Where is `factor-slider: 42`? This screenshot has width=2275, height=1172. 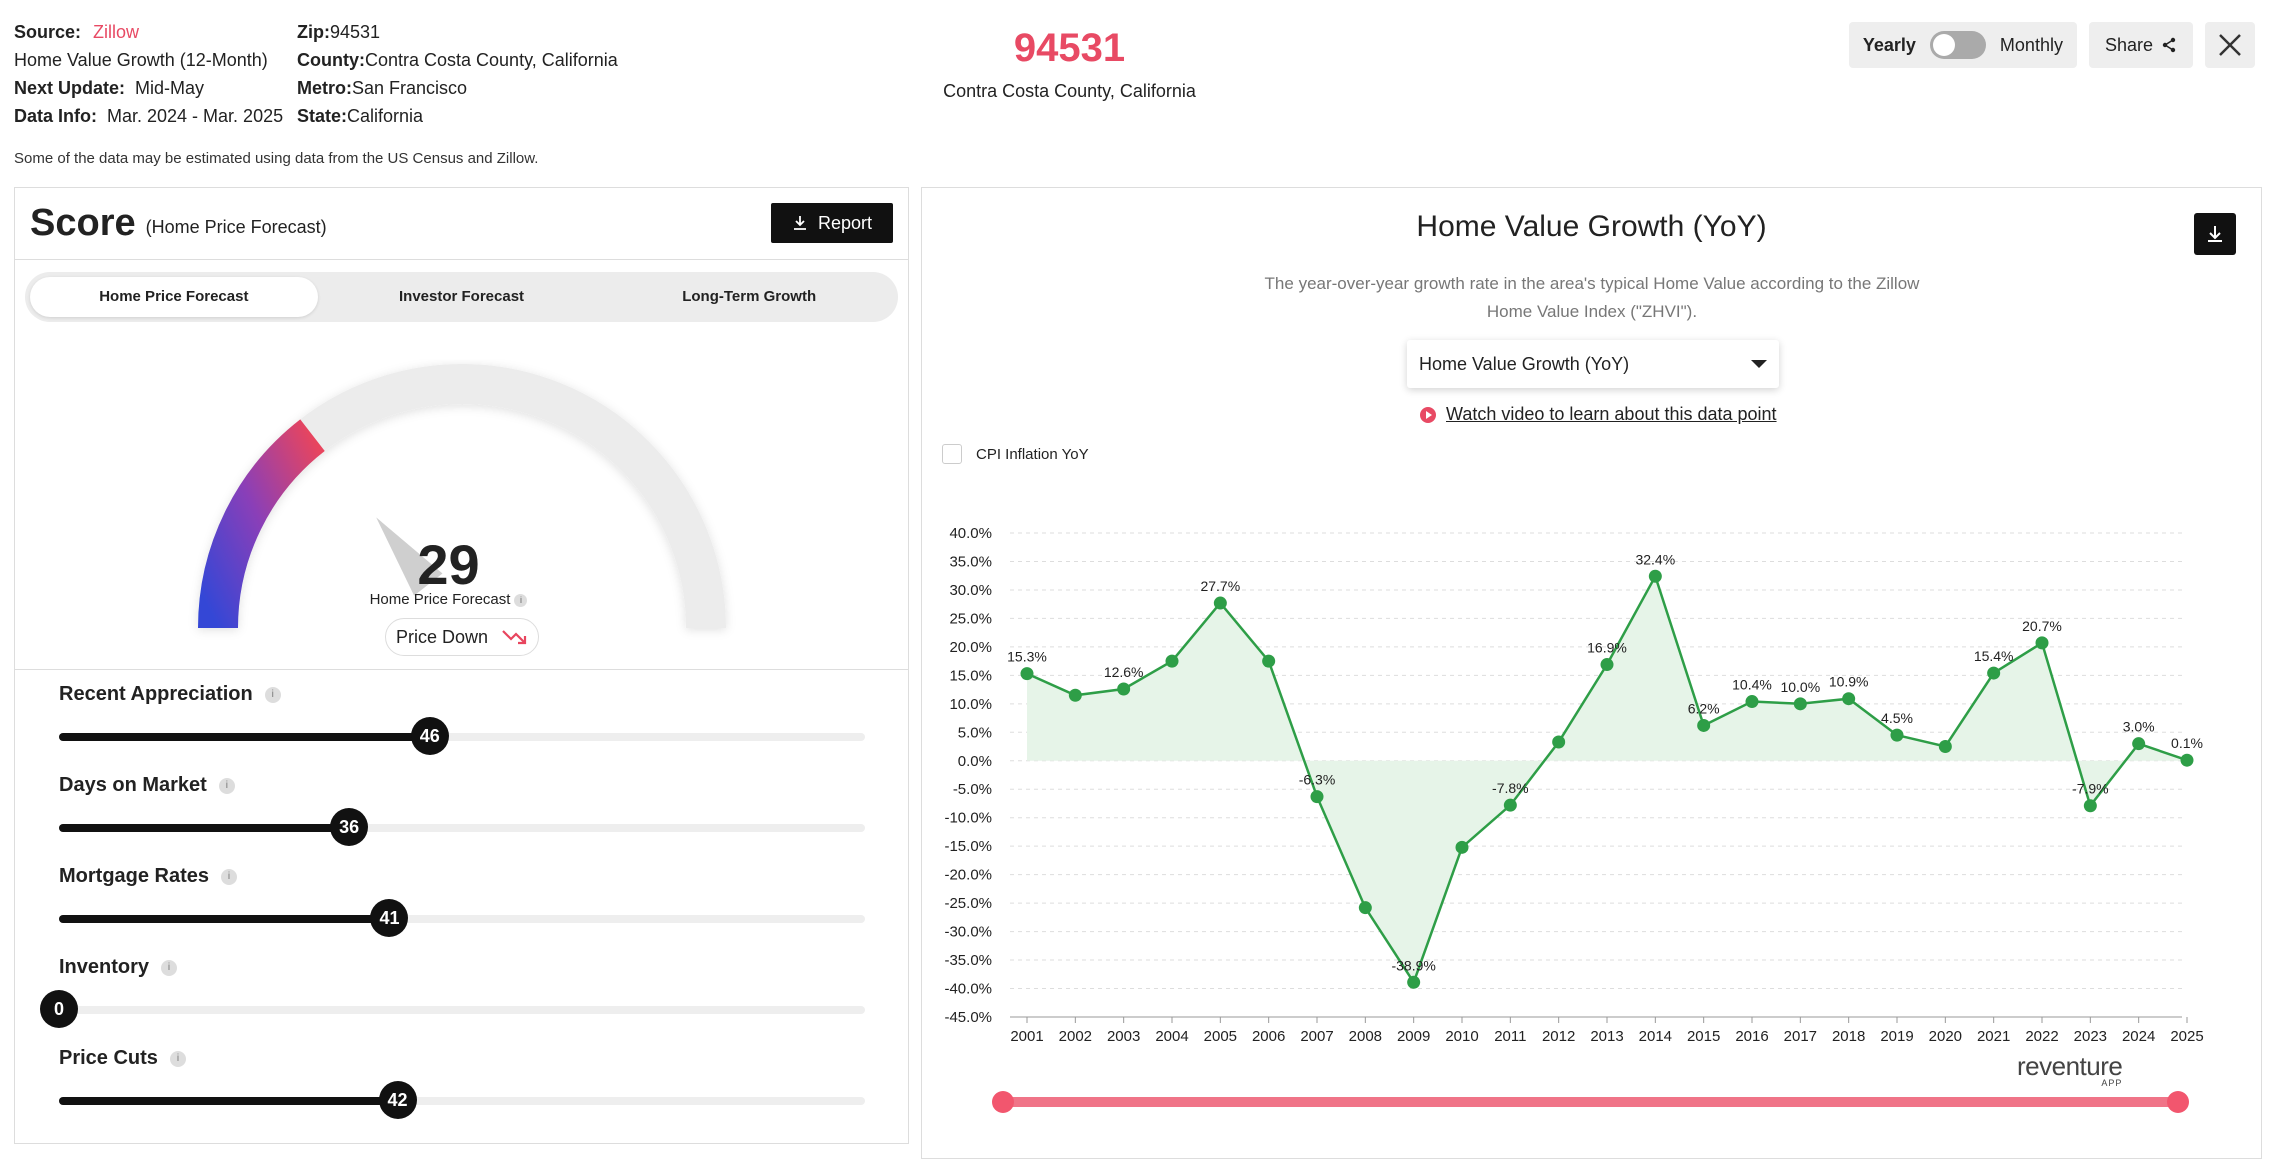 factor-slider: 42 is located at coordinates (462, 1100).